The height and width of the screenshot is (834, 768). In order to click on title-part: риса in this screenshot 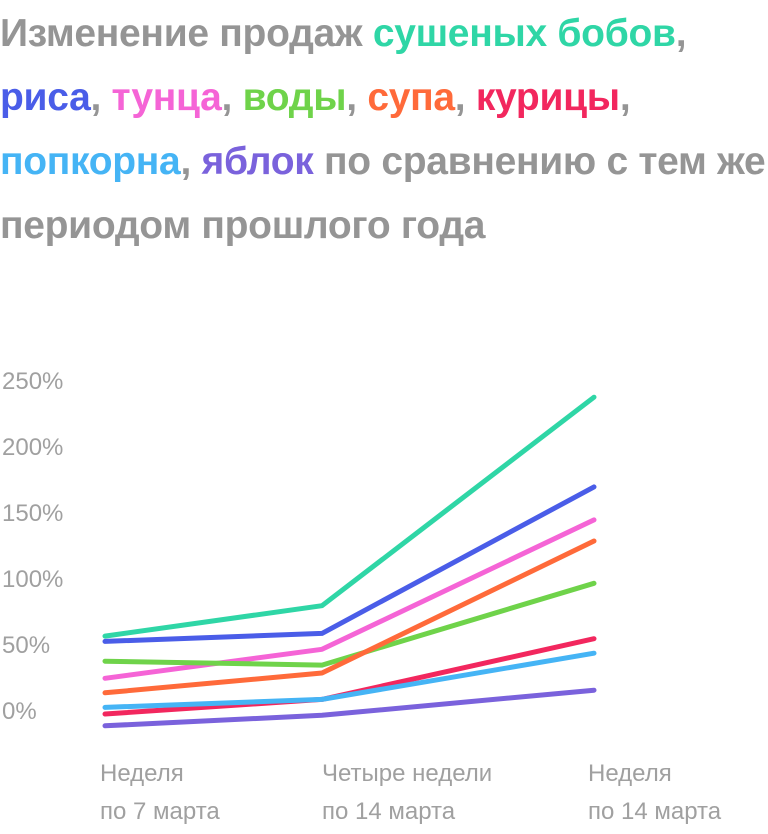, I will do `click(45, 97)`.